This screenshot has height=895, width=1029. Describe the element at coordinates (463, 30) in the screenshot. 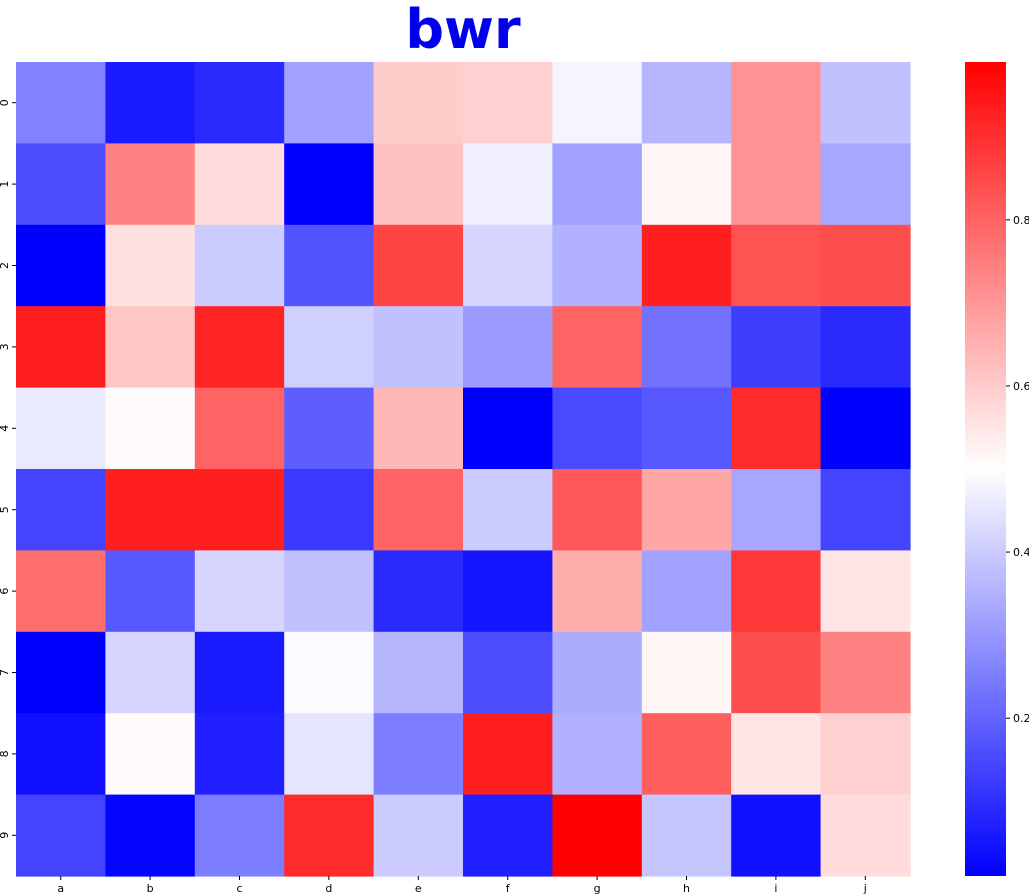

I see `chart-title: bwr` at that location.